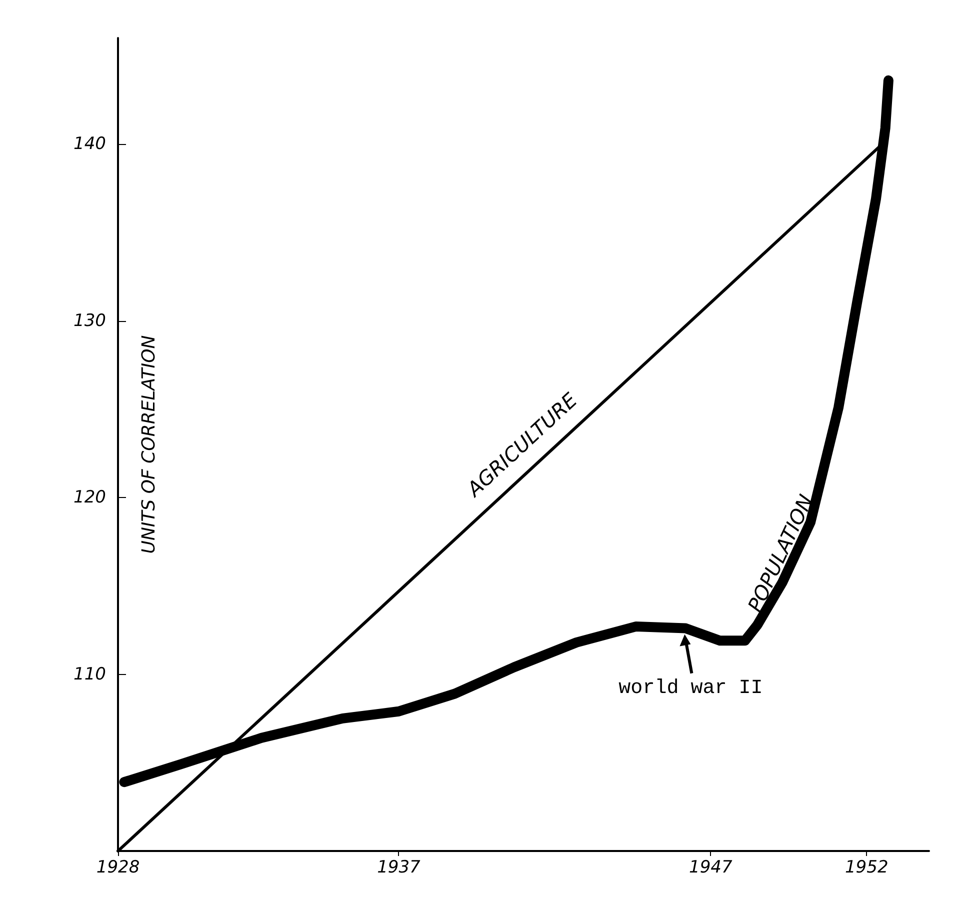  Describe the element at coordinates (149, 444) in the screenshot. I see `y-axis-title: UNITS OF CORRELATION` at that location.